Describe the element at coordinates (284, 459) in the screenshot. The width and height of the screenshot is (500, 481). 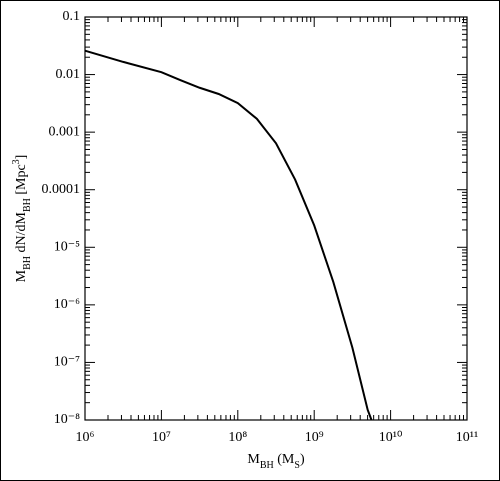
I see `x-axis-label-part: (M` at that location.